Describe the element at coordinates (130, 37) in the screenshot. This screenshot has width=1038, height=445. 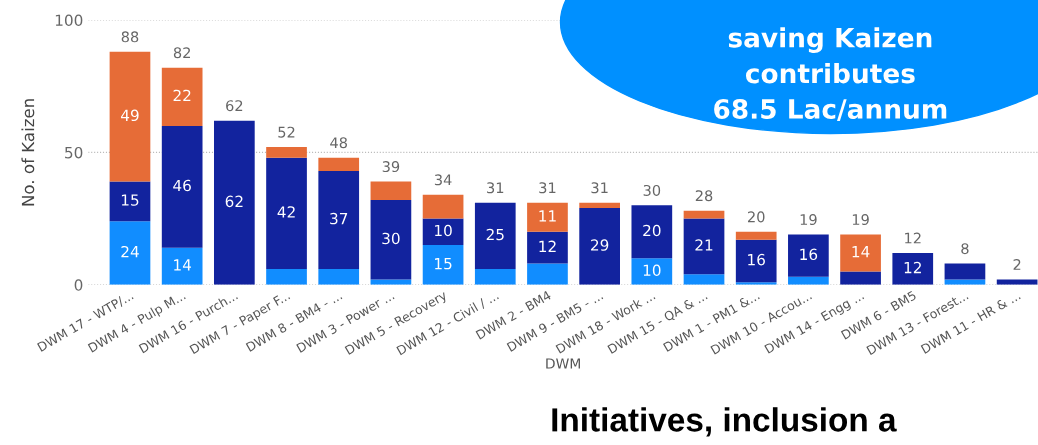
I see `total-label: 88` at that location.